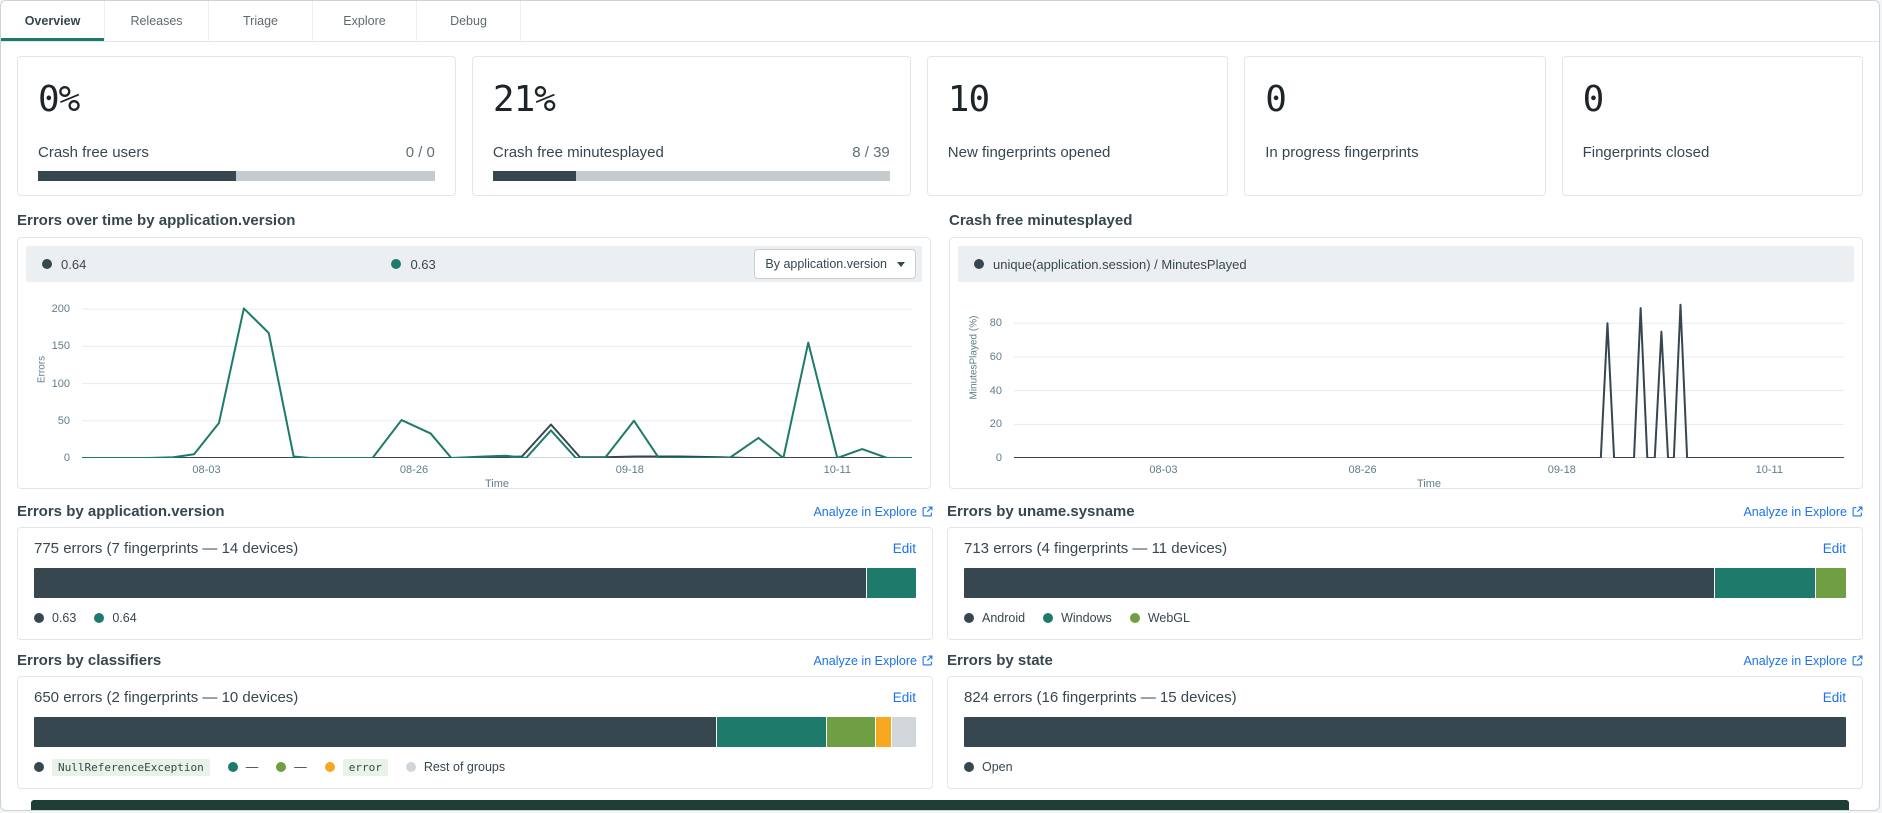 The height and width of the screenshot is (813, 1882). Describe the element at coordinates (252, 767) in the screenshot. I see `legend-label: —` at that location.